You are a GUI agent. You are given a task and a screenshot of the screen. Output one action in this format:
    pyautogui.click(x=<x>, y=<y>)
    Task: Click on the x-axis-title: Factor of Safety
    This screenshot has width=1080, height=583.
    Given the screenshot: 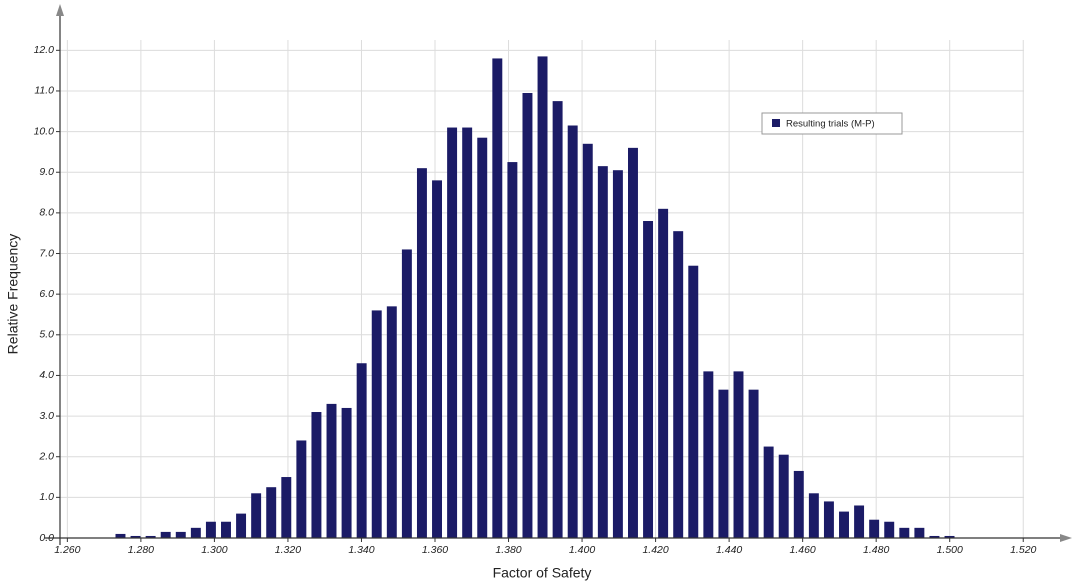 What is the action you would take?
    pyautogui.click(x=542, y=573)
    